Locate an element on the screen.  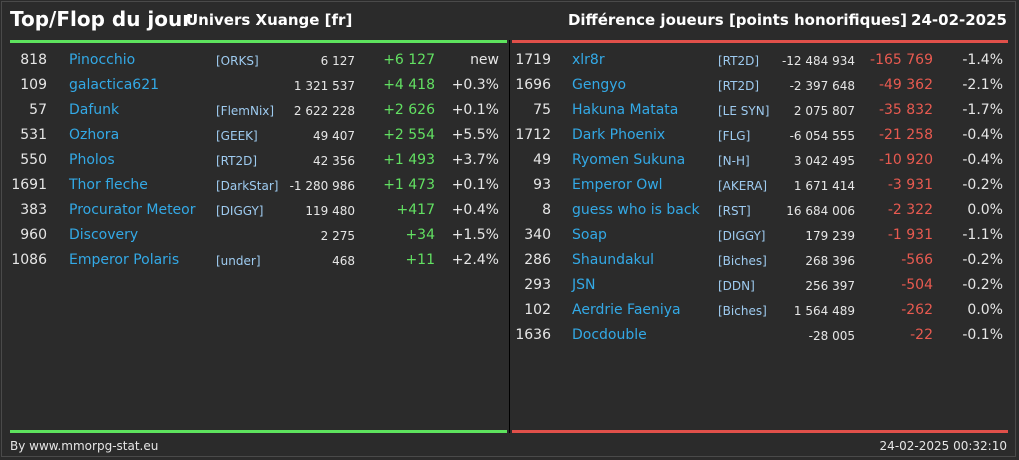
column-divider is located at coordinates (509, 236).